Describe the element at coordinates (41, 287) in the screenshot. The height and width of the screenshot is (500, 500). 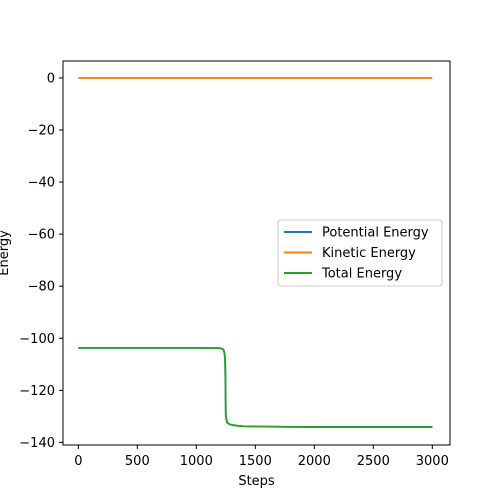
I see `y-tick-label: −80` at that location.